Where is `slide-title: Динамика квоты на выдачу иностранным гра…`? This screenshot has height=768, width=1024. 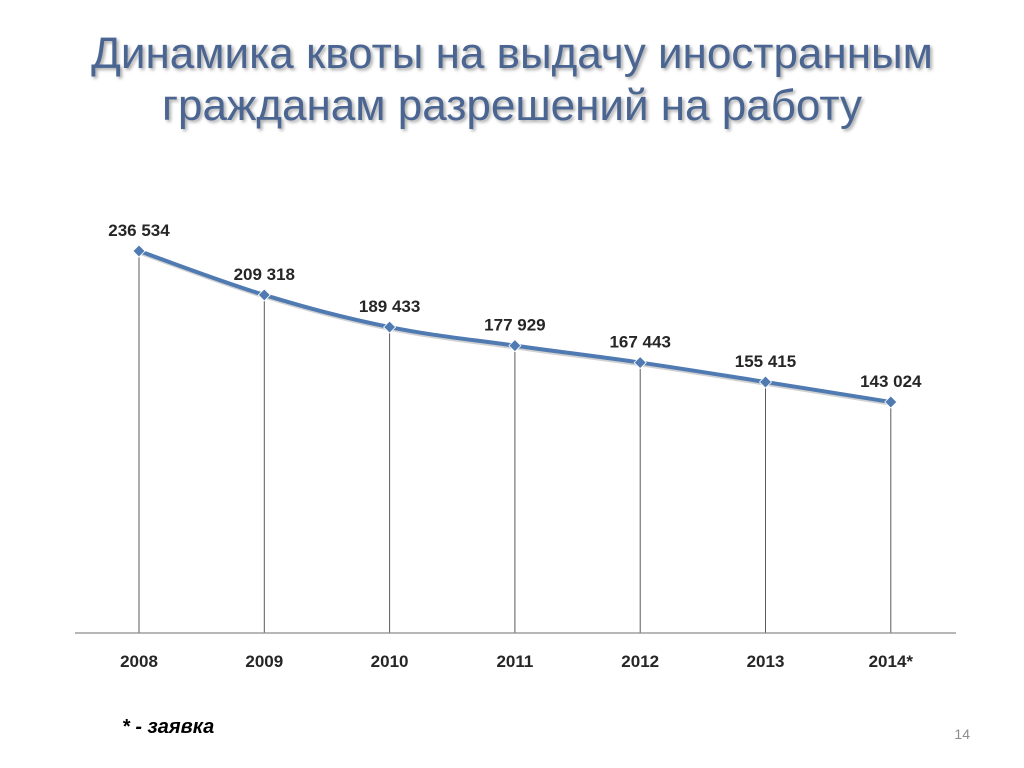 slide-title: Динамика квоты на выдачу иностранным гра… is located at coordinates (512, 79).